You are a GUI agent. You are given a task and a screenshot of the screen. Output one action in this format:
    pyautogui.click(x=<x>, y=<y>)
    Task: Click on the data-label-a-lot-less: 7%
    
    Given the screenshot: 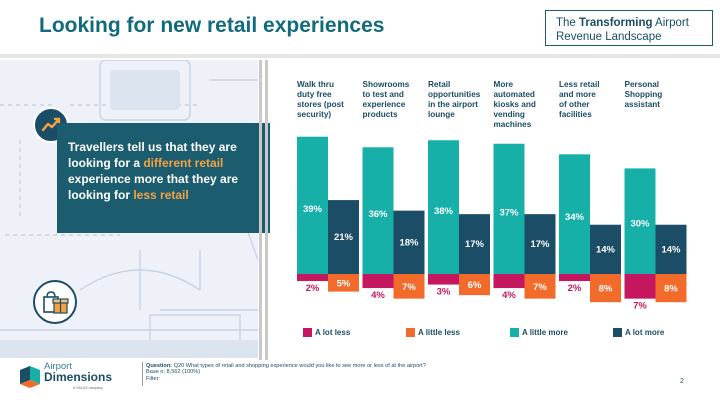 What is the action you would take?
    pyautogui.click(x=640, y=306)
    